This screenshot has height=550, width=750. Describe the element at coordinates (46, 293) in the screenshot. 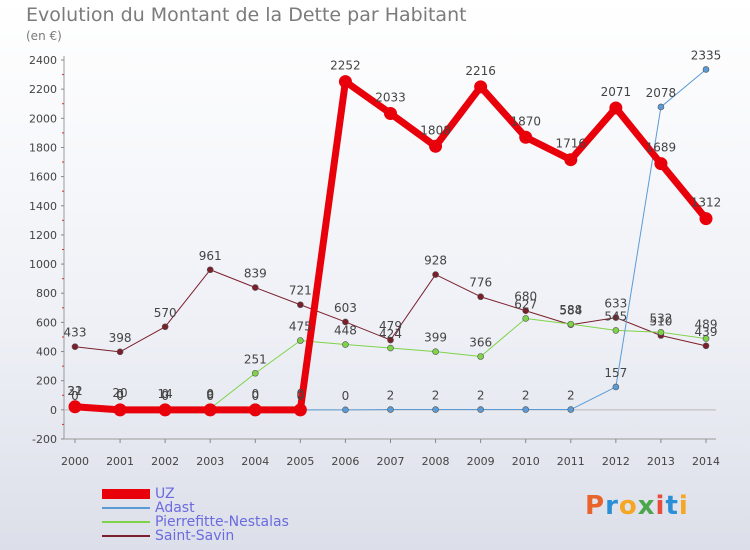

I see `y-tick-label: 800` at that location.